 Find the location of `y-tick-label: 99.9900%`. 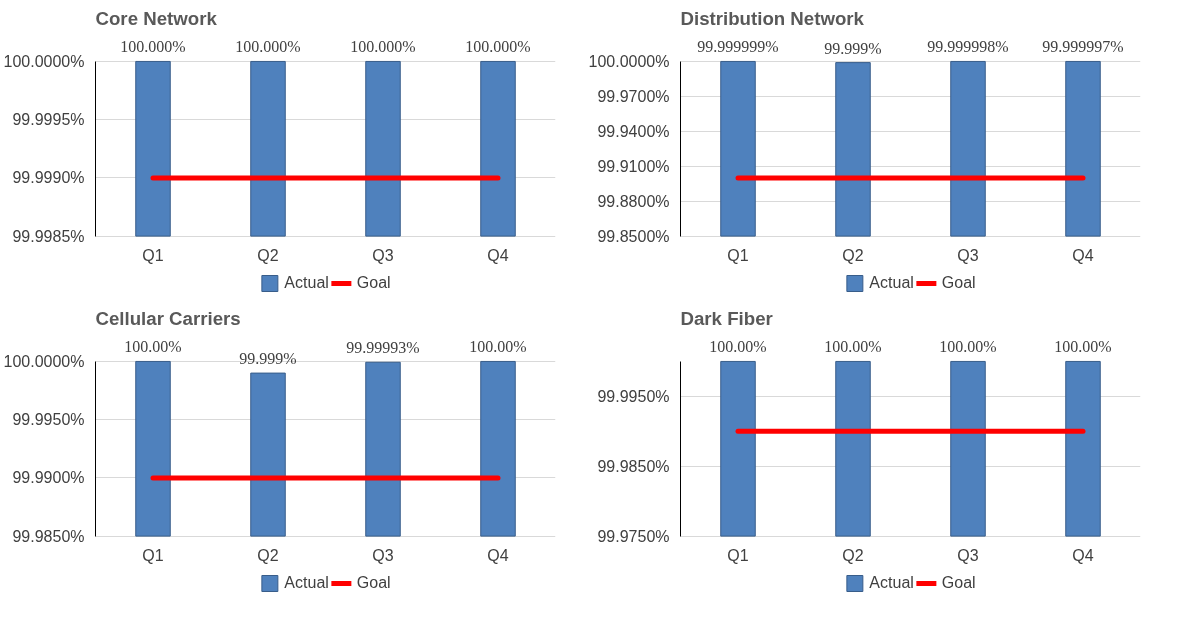

y-tick-label: 99.9900% is located at coordinates (48, 478).